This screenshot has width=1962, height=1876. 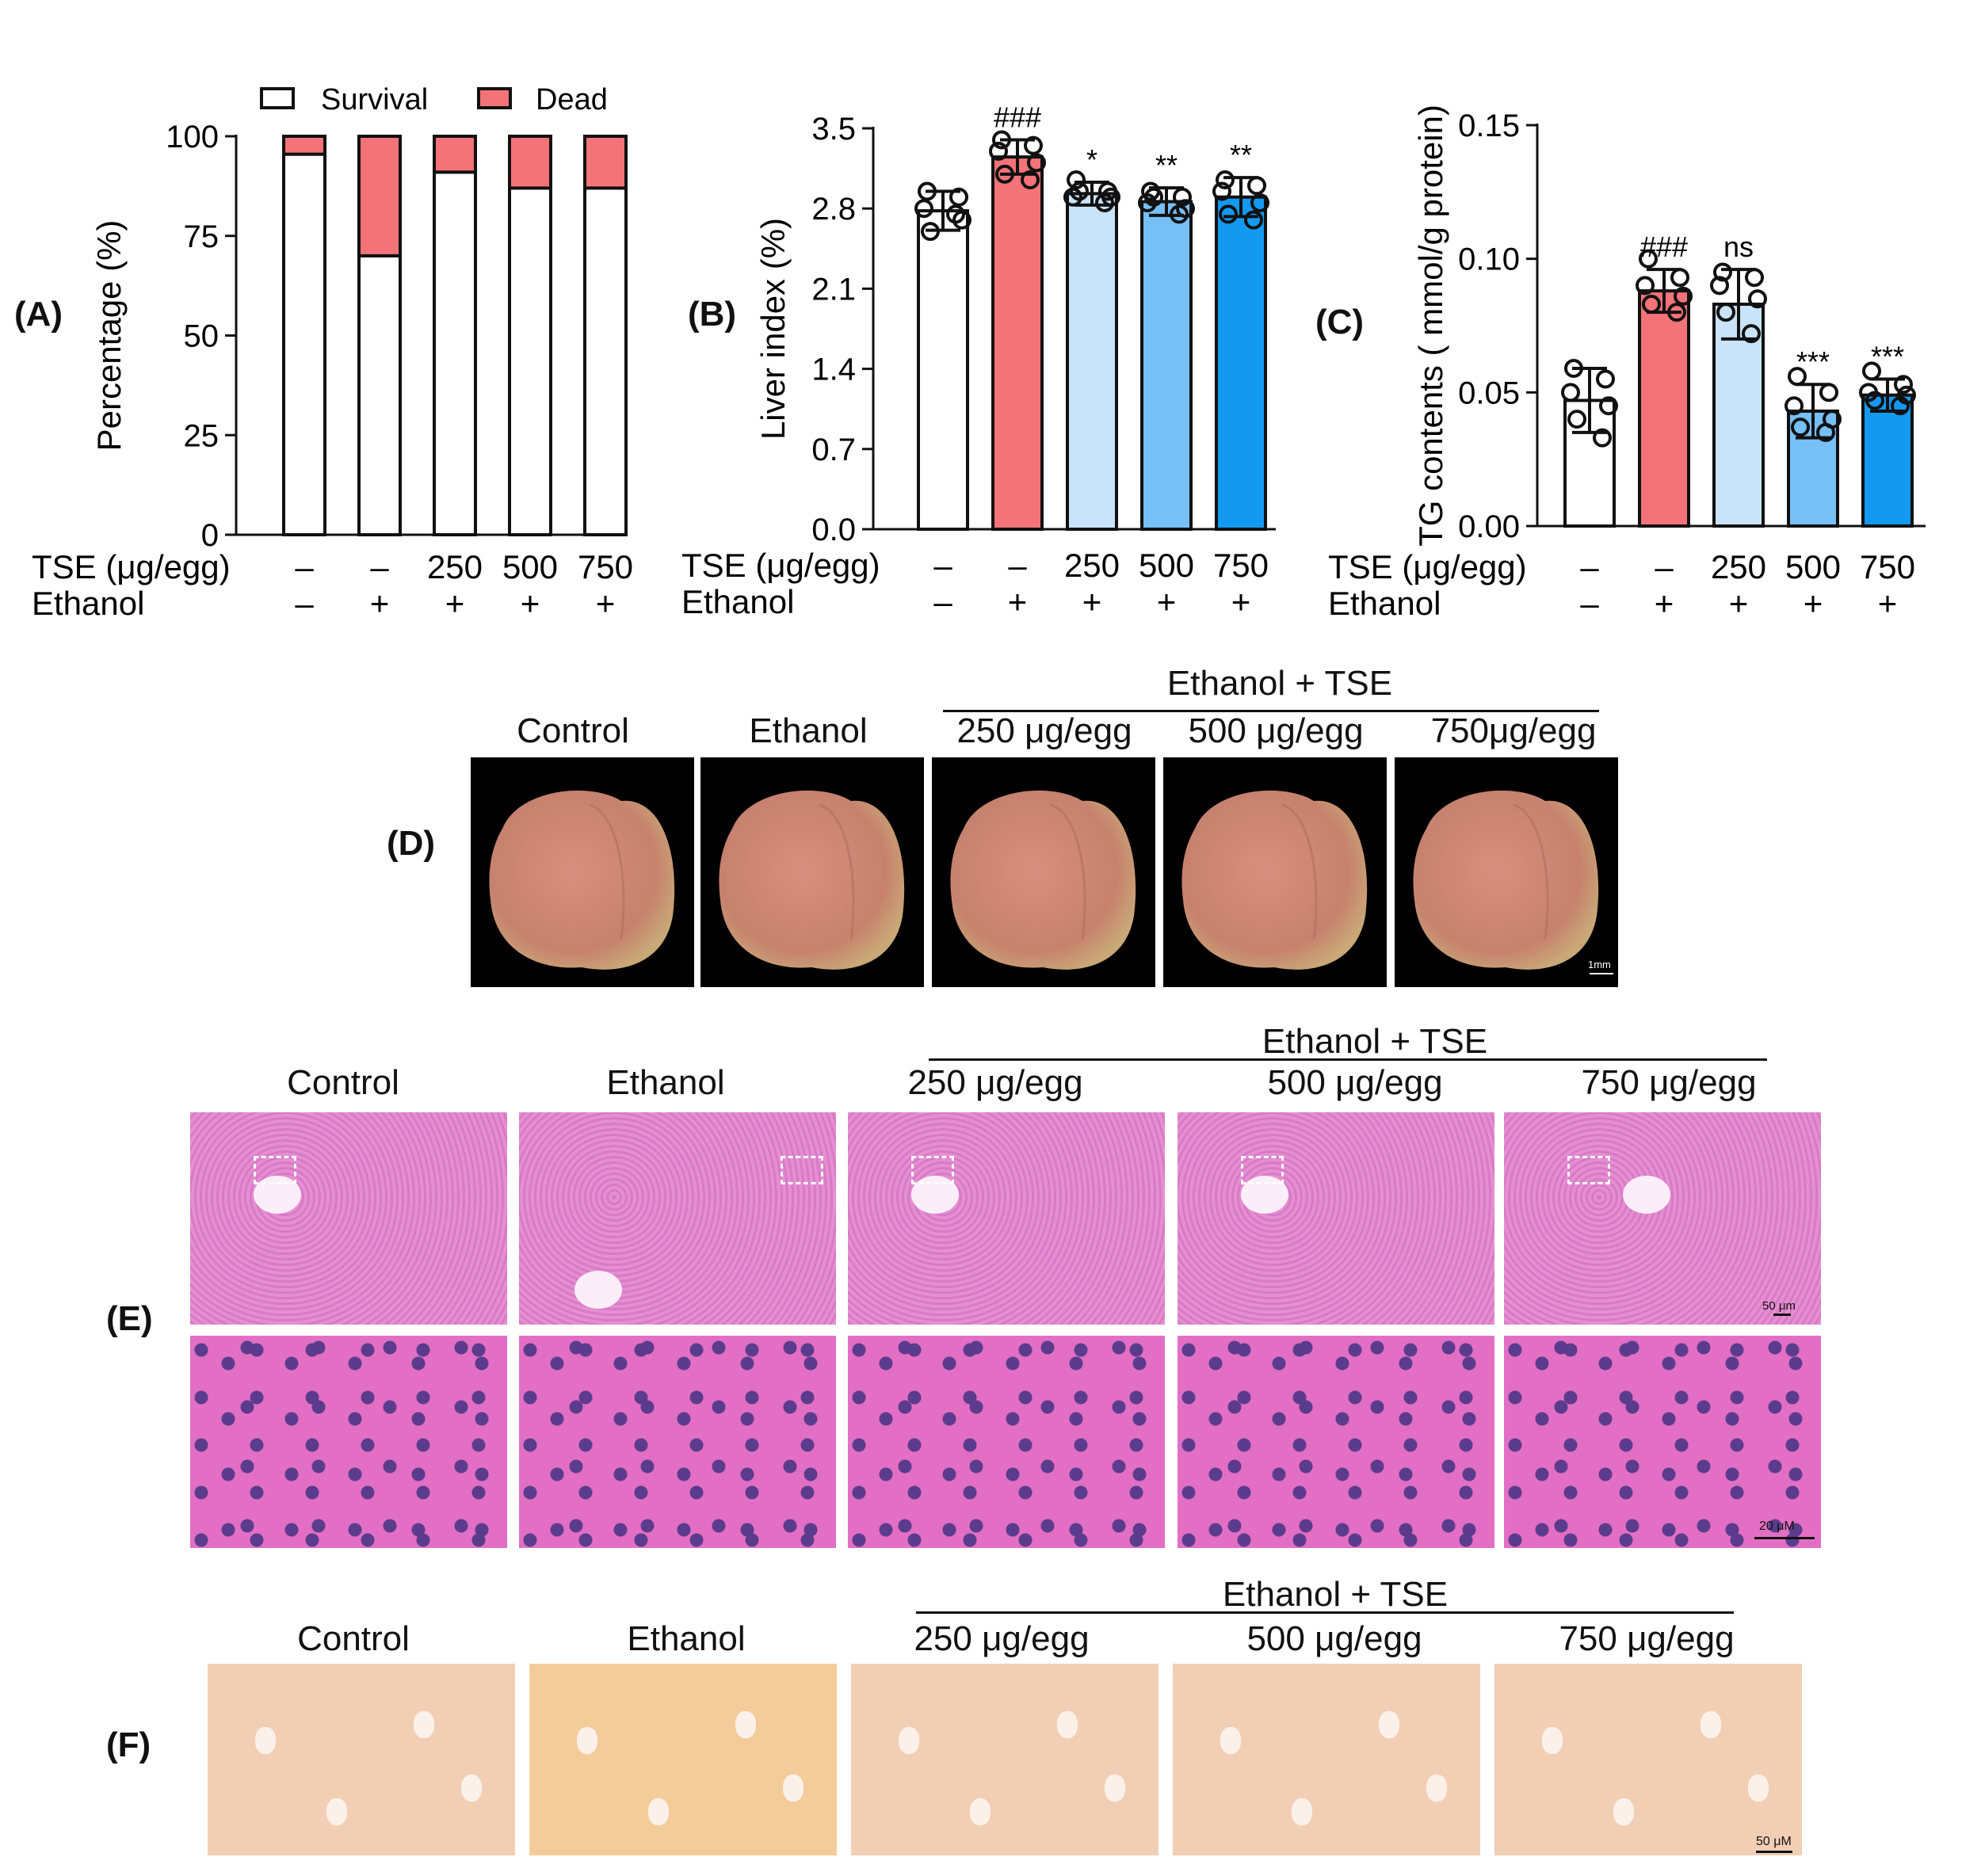 I want to click on d-column-label: Ethanol, so click(x=808, y=730).